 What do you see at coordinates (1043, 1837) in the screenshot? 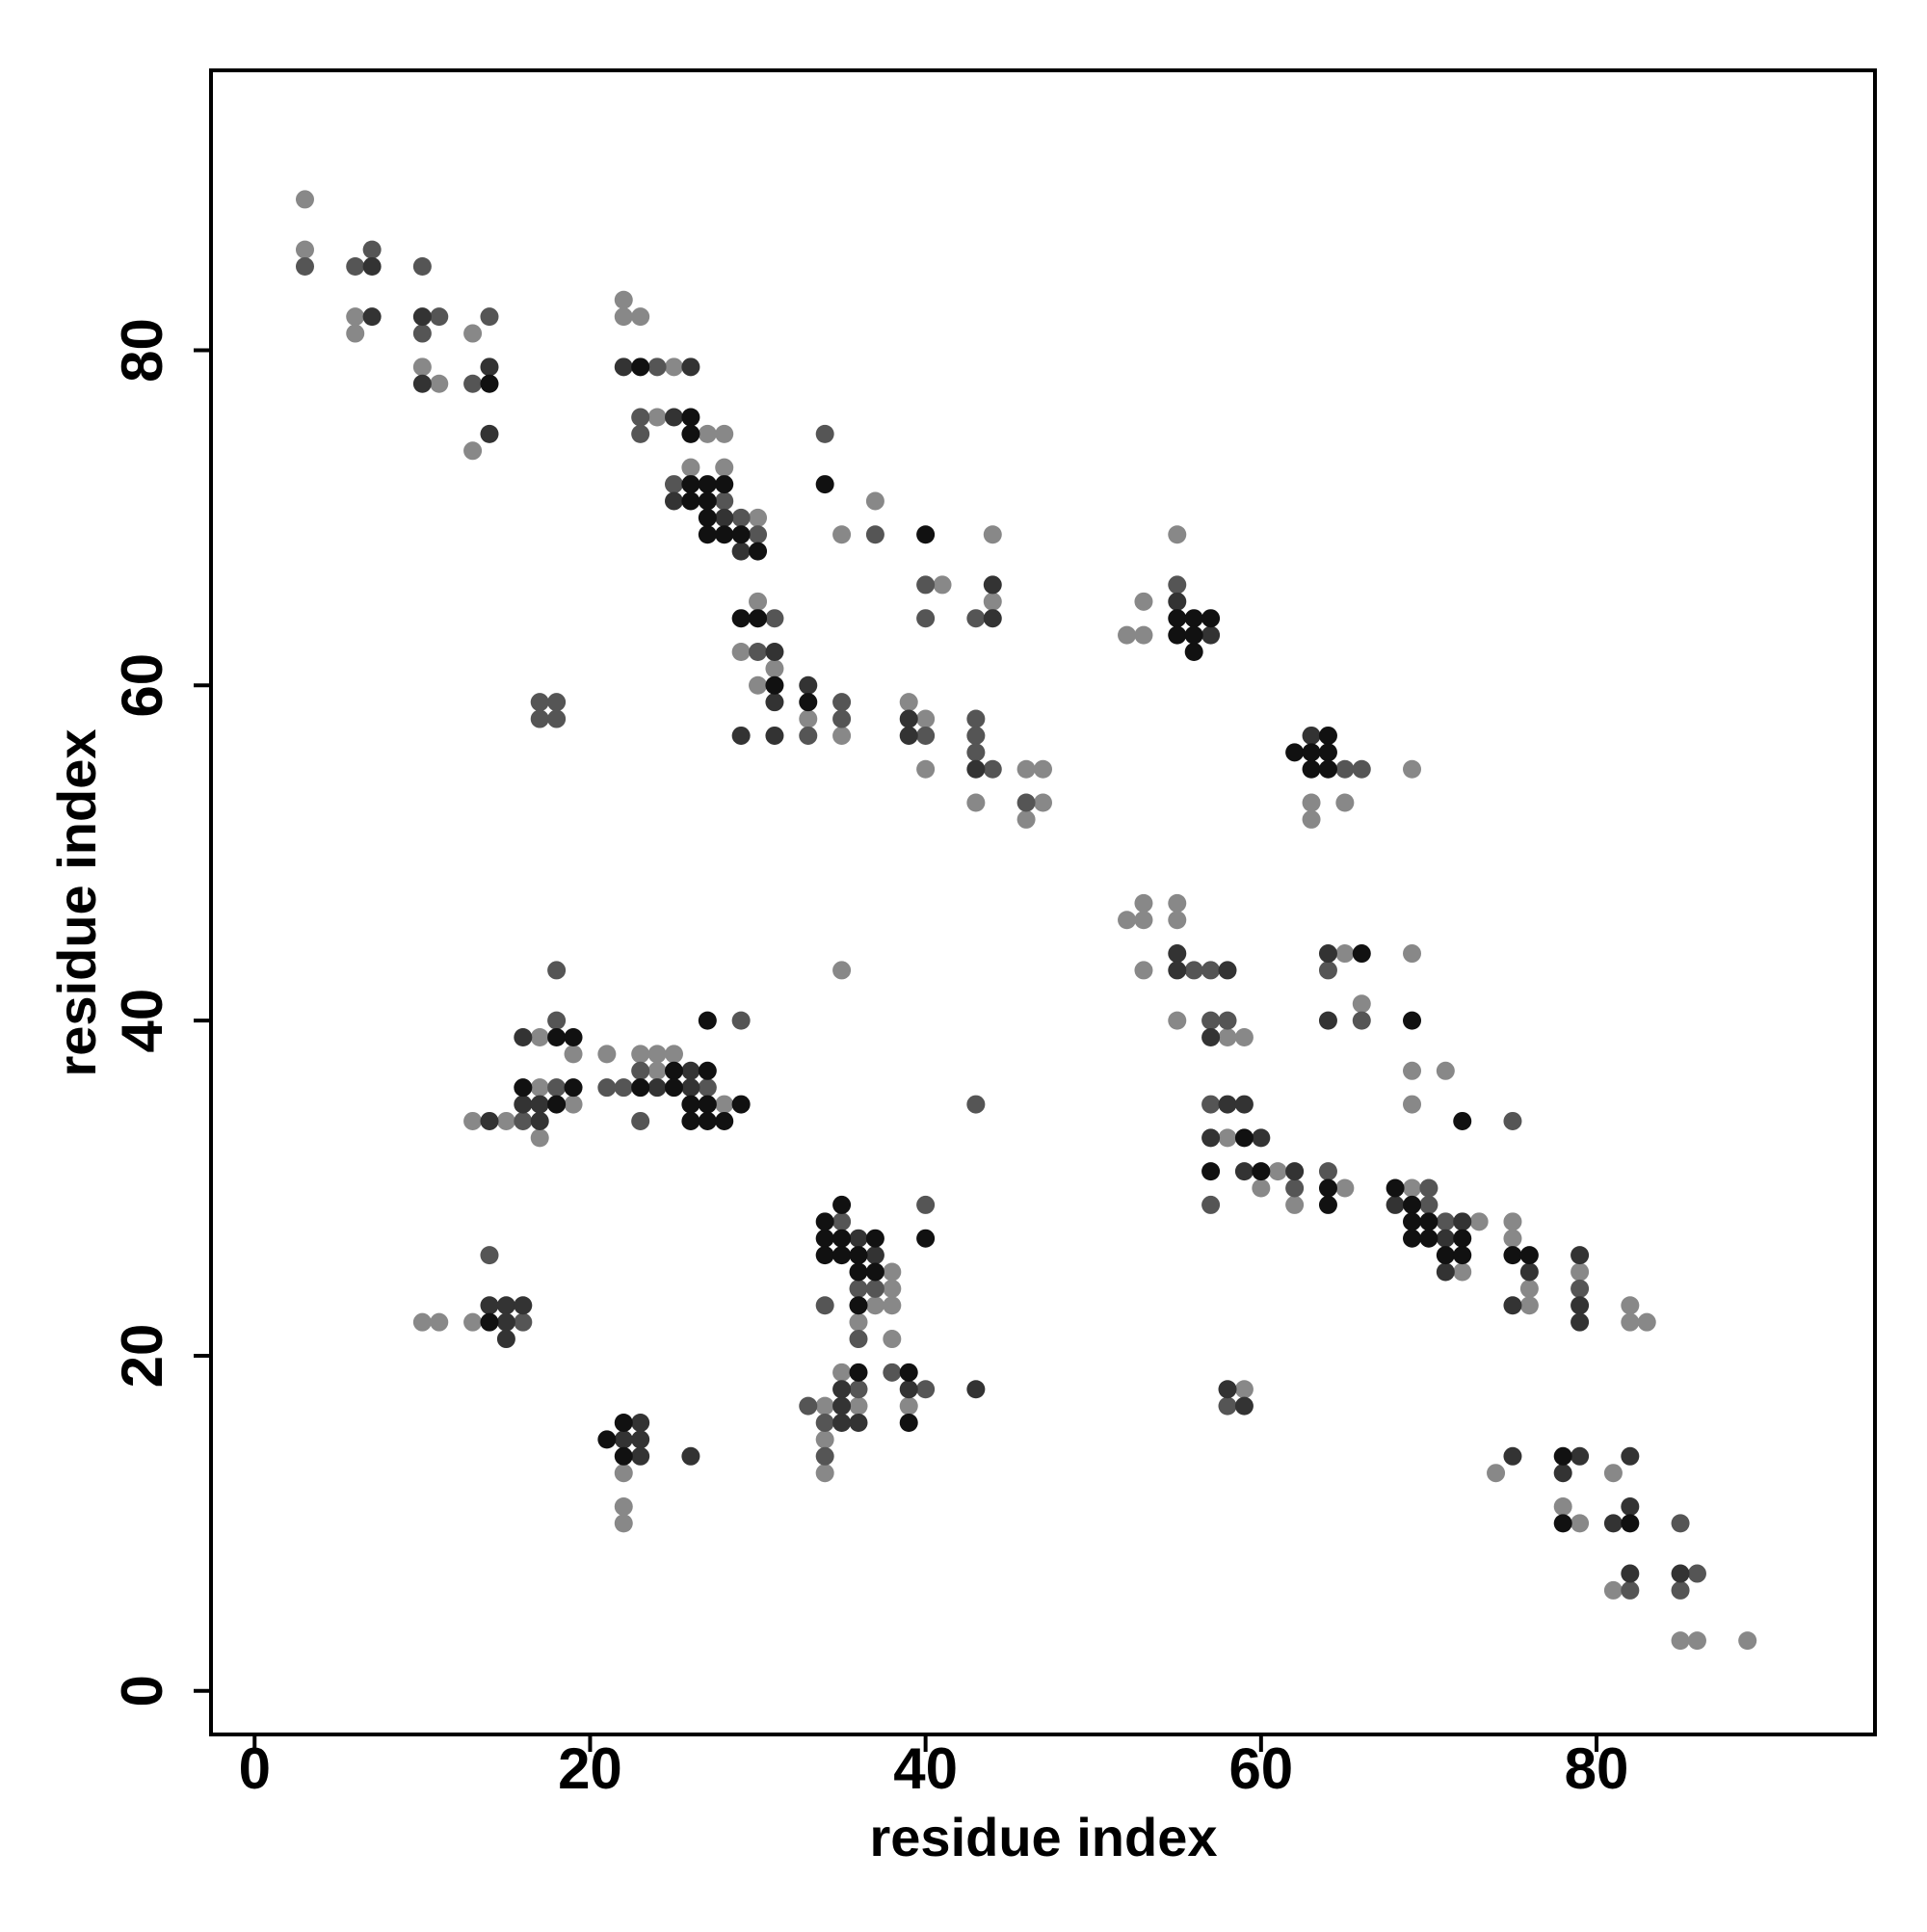
I see `x-axis-title: residue index` at bounding box center [1043, 1837].